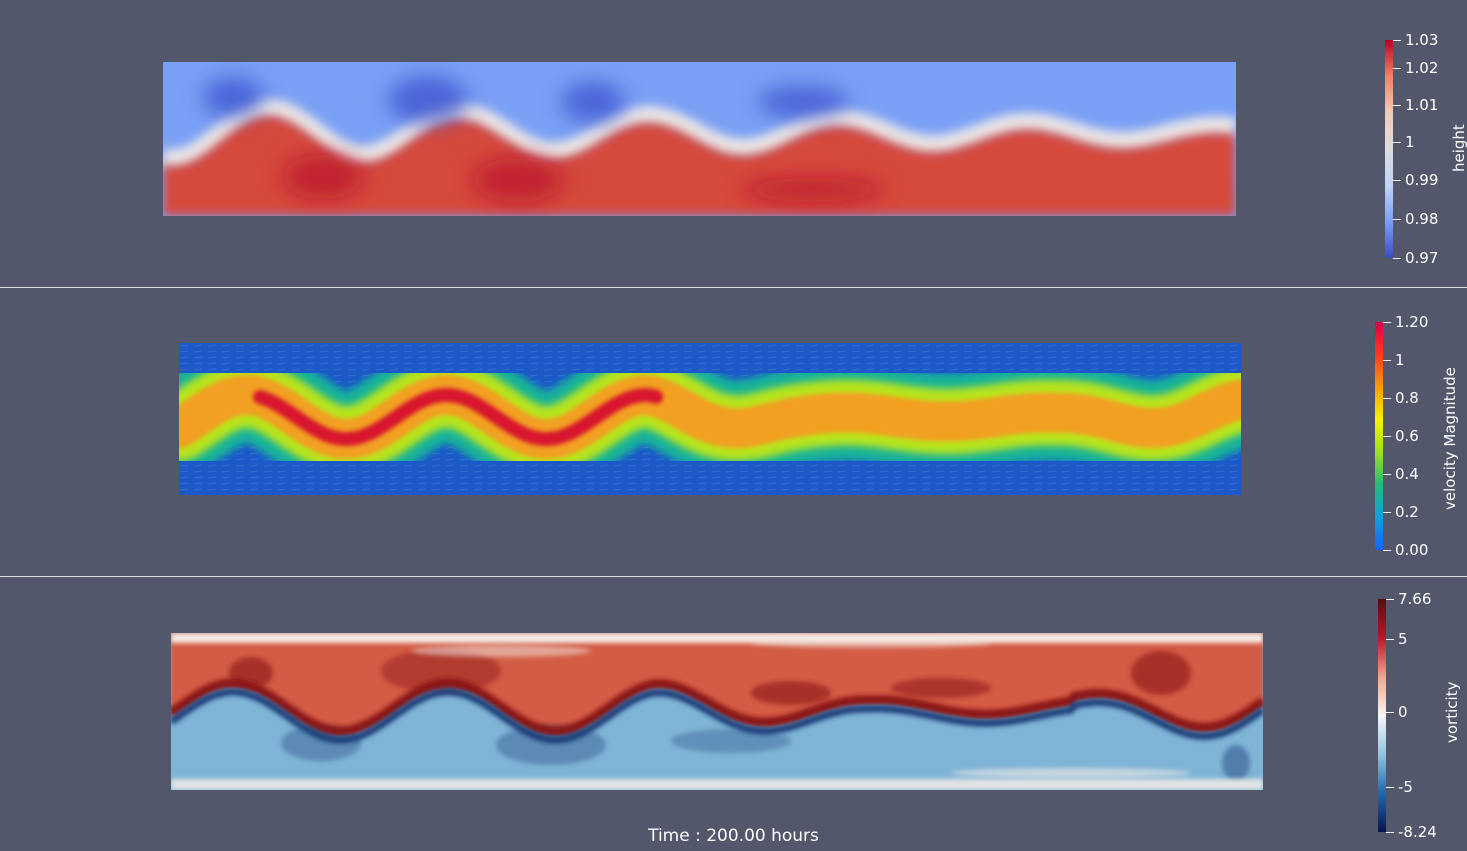 The image size is (1467, 851). Describe the element at coordinates (1407, 436) in the screenshot. I see `colorbar-tick-label: 0.6` at that location.